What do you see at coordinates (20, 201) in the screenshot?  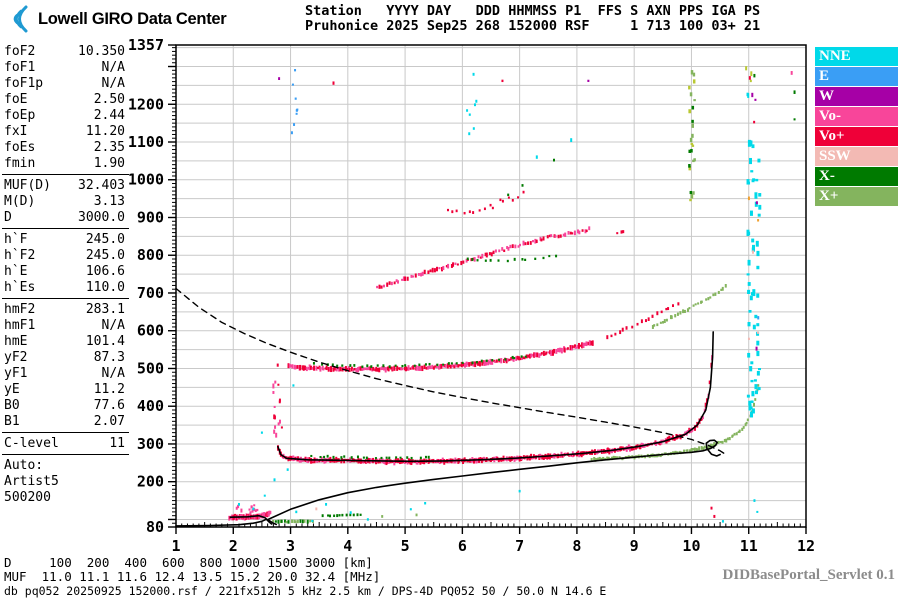 I see `param-label: M(D)` at bounding box center [20, 201].